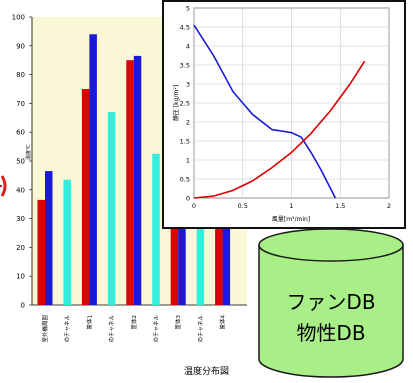 The width and height of the screenshot is (413, 383). Describe the element at coordinates (185, 28) in the screenshot. I see `curve-y-tick-label: 4.5` at that location.